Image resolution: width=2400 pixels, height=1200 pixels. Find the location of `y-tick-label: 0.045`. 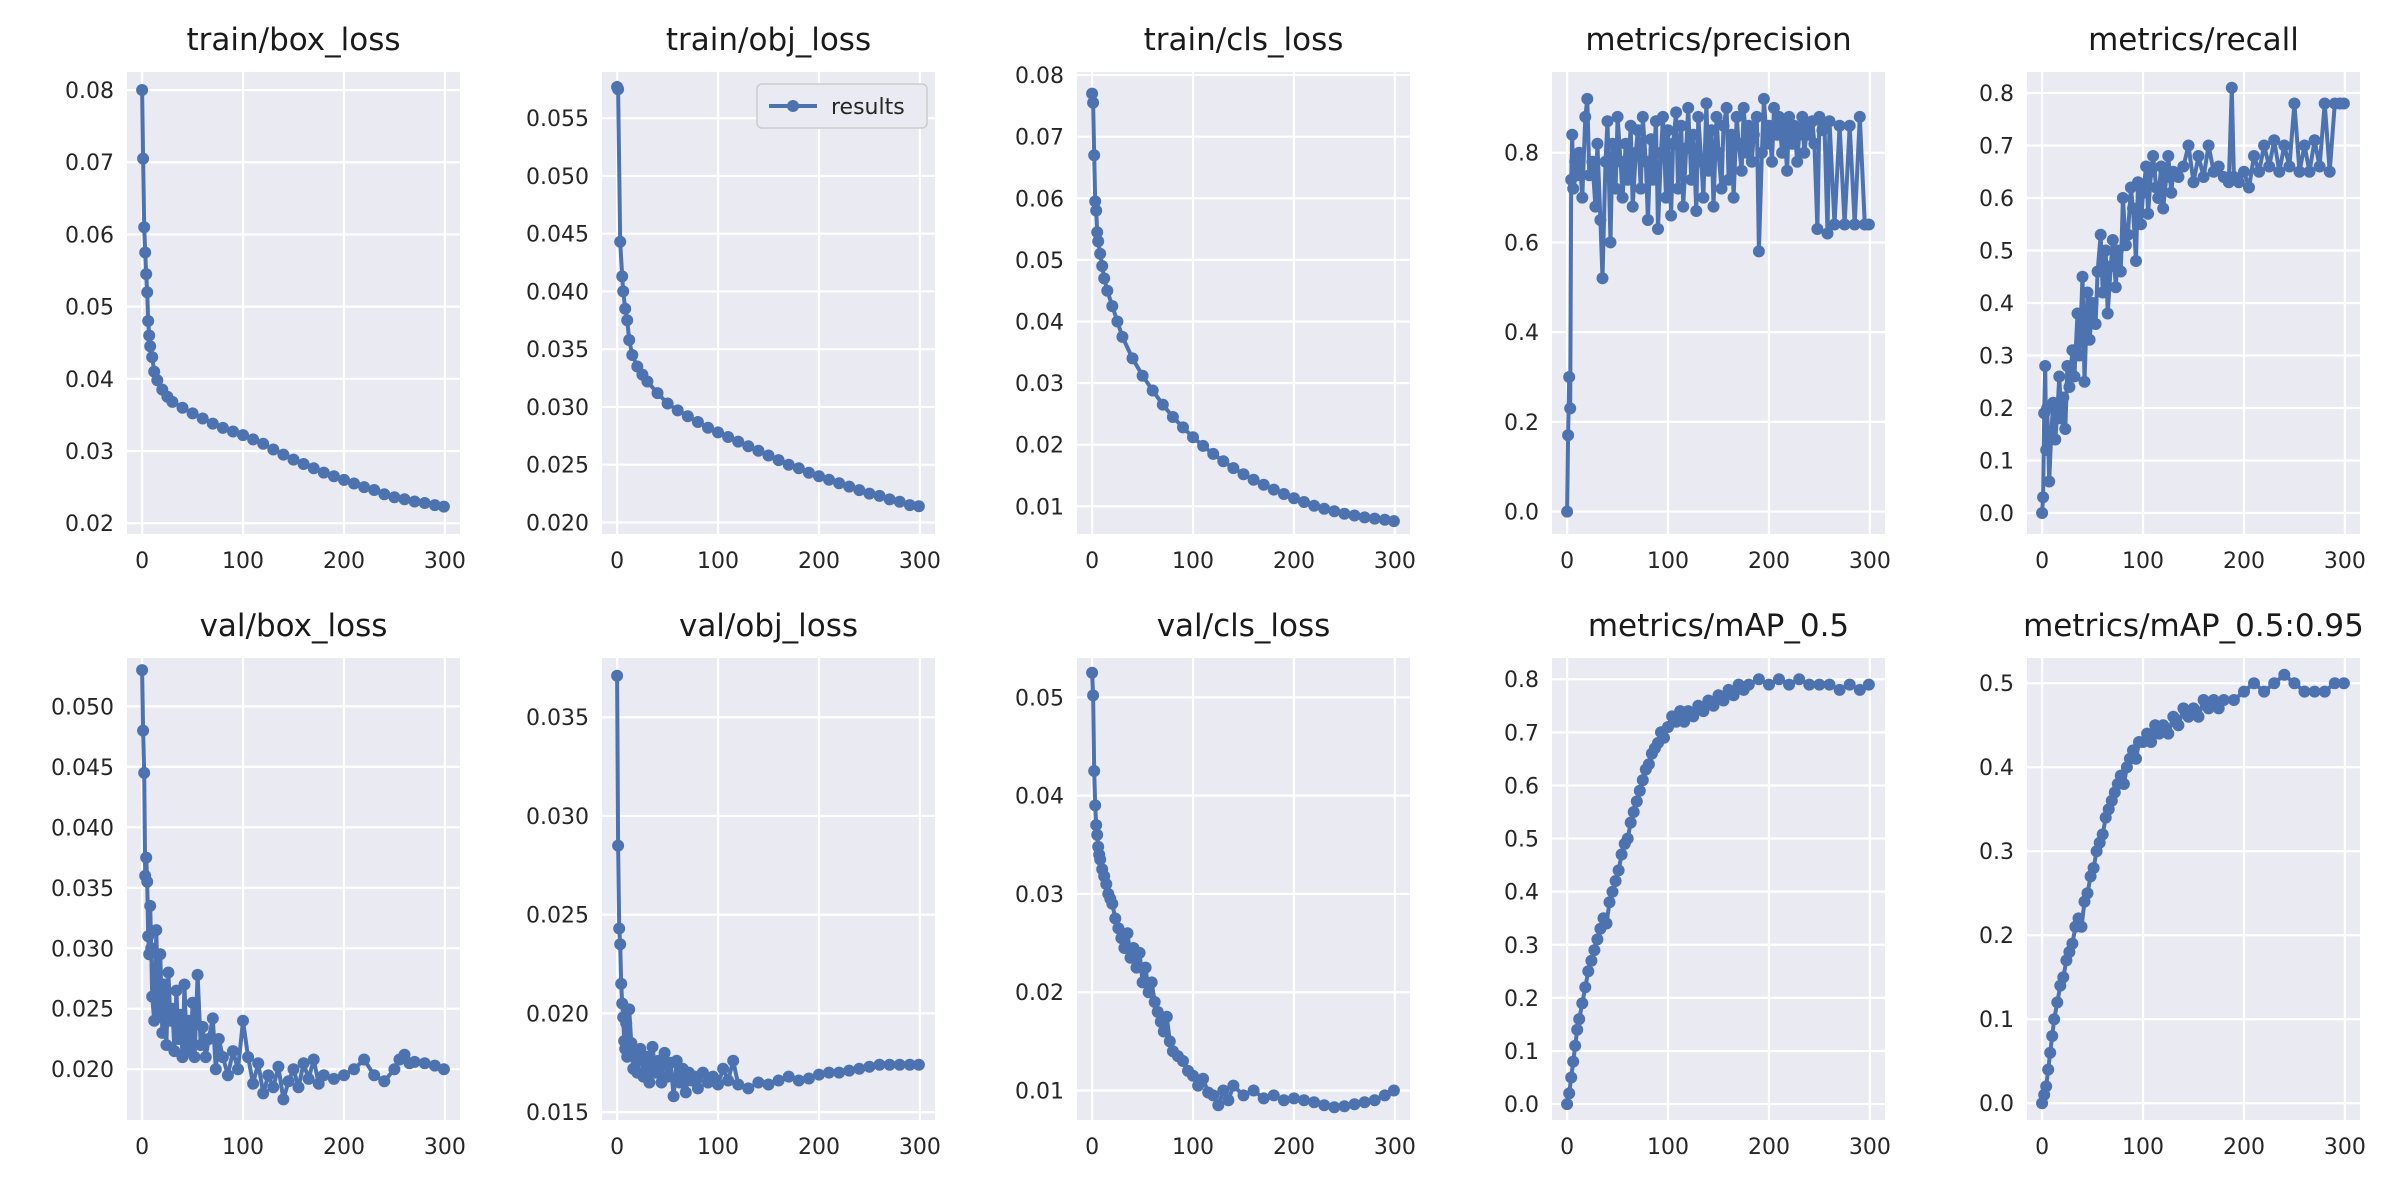

y-tick-label: 0.045 is located at coordinates (557, 235).